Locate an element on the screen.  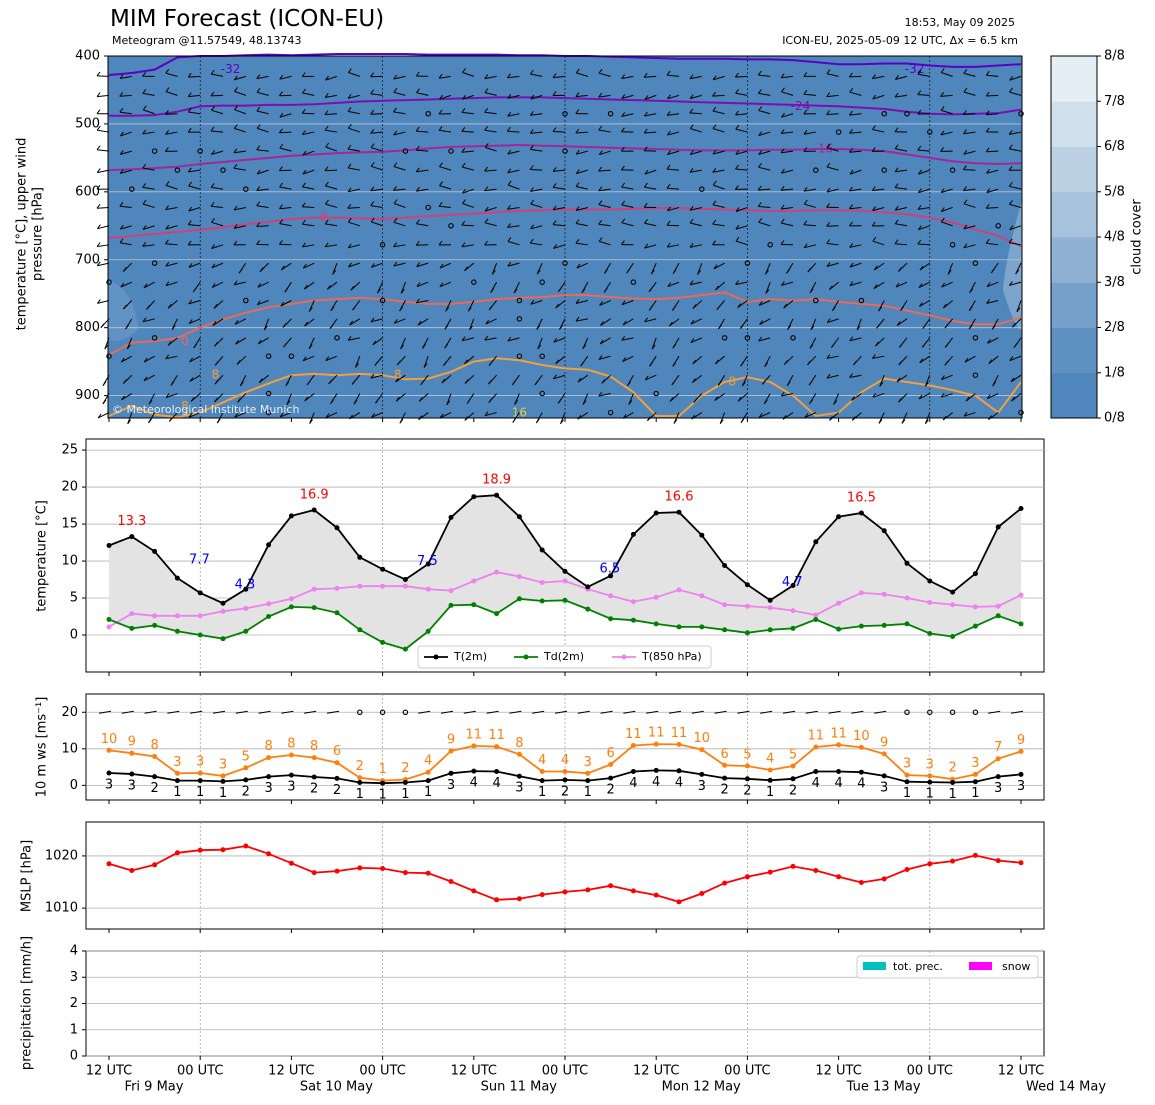
y-tick-label: 1 is located at coordinates (74, 1029).